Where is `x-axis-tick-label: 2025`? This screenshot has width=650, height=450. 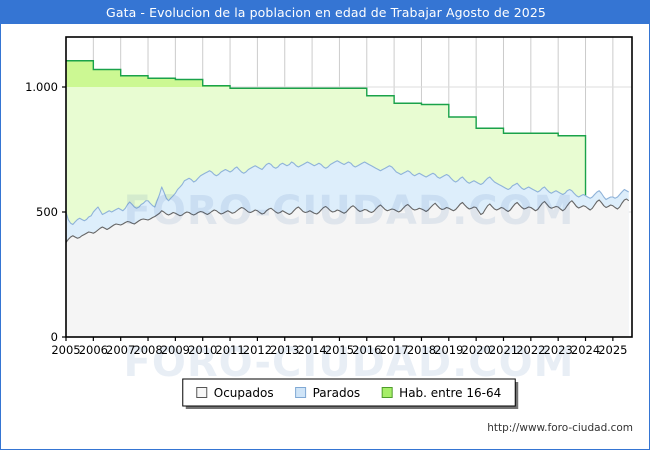 x-axis-tick-label: 2025 is located at coordinates (612, 350).